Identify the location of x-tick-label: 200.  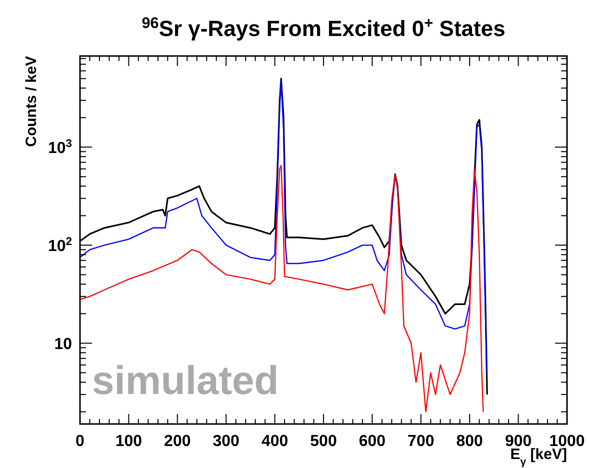
(177, 441).